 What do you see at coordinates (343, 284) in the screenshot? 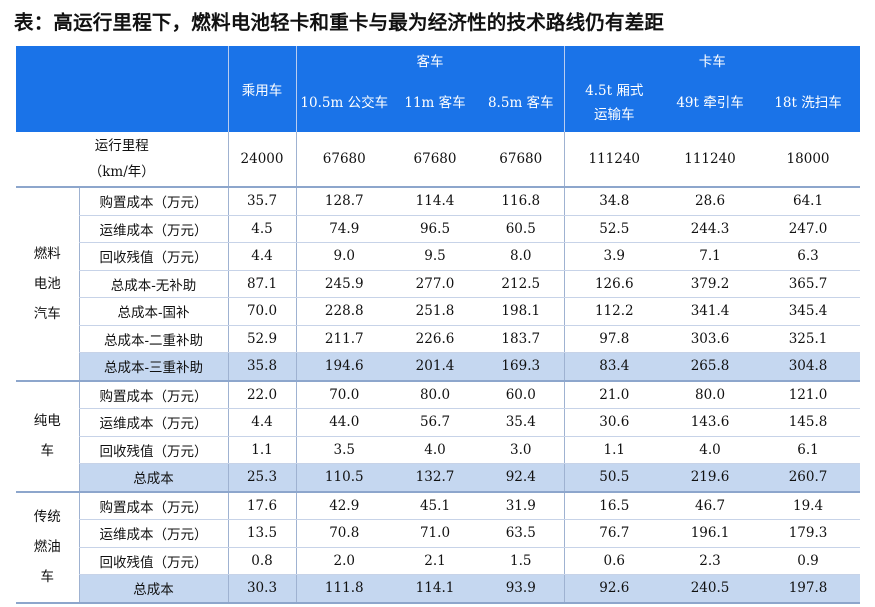
I see `cell-bus-10-5m: 245.9` at bounding box center [343, 284].